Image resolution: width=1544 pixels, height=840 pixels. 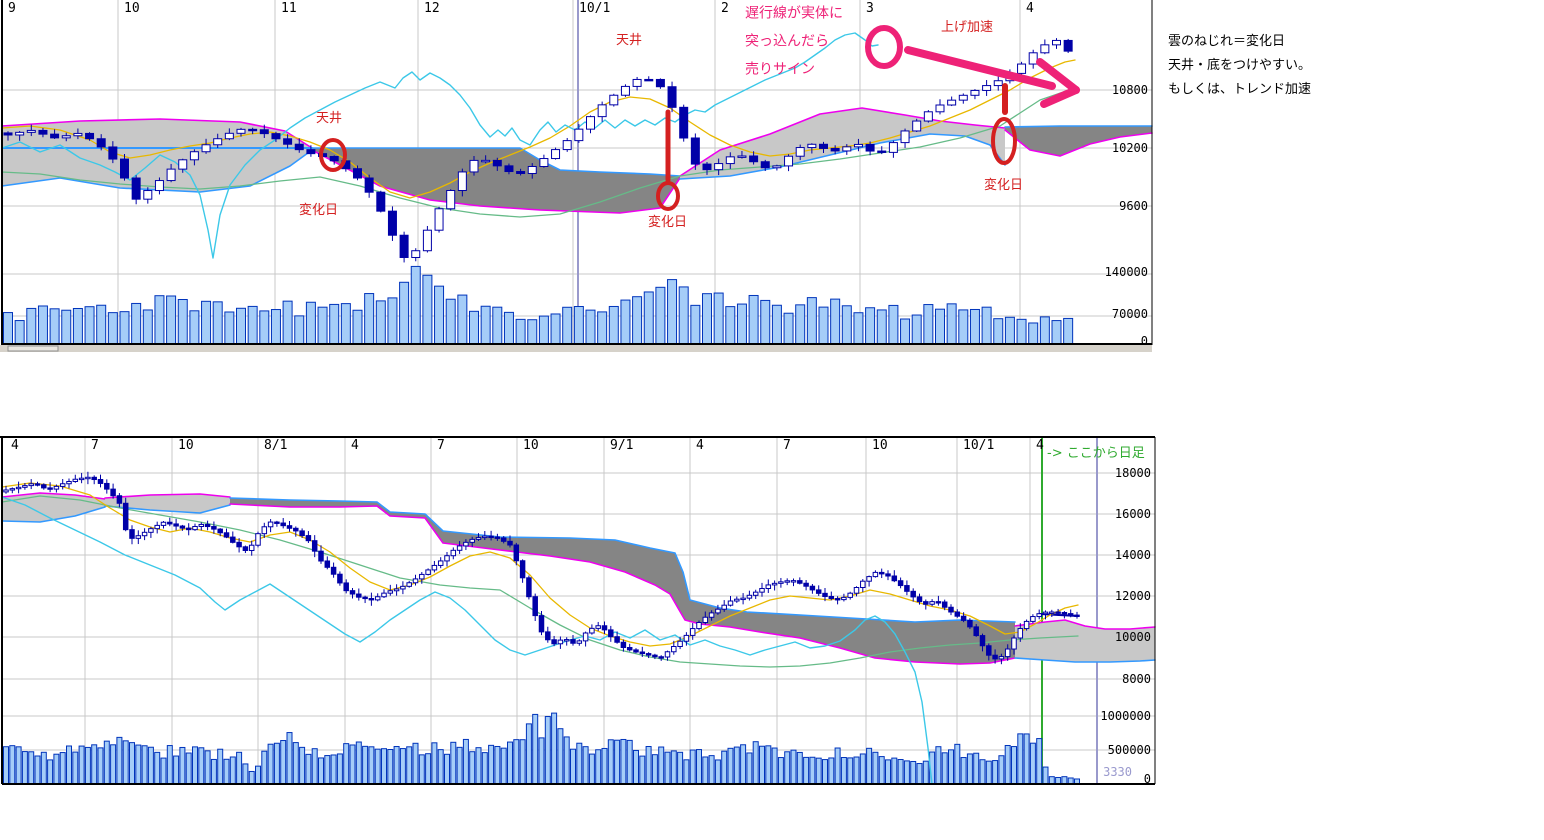 What do you see at coordinates (576, 348) in the screenshot?
I see `scrollbar-track` at bounding box center [576, 348].